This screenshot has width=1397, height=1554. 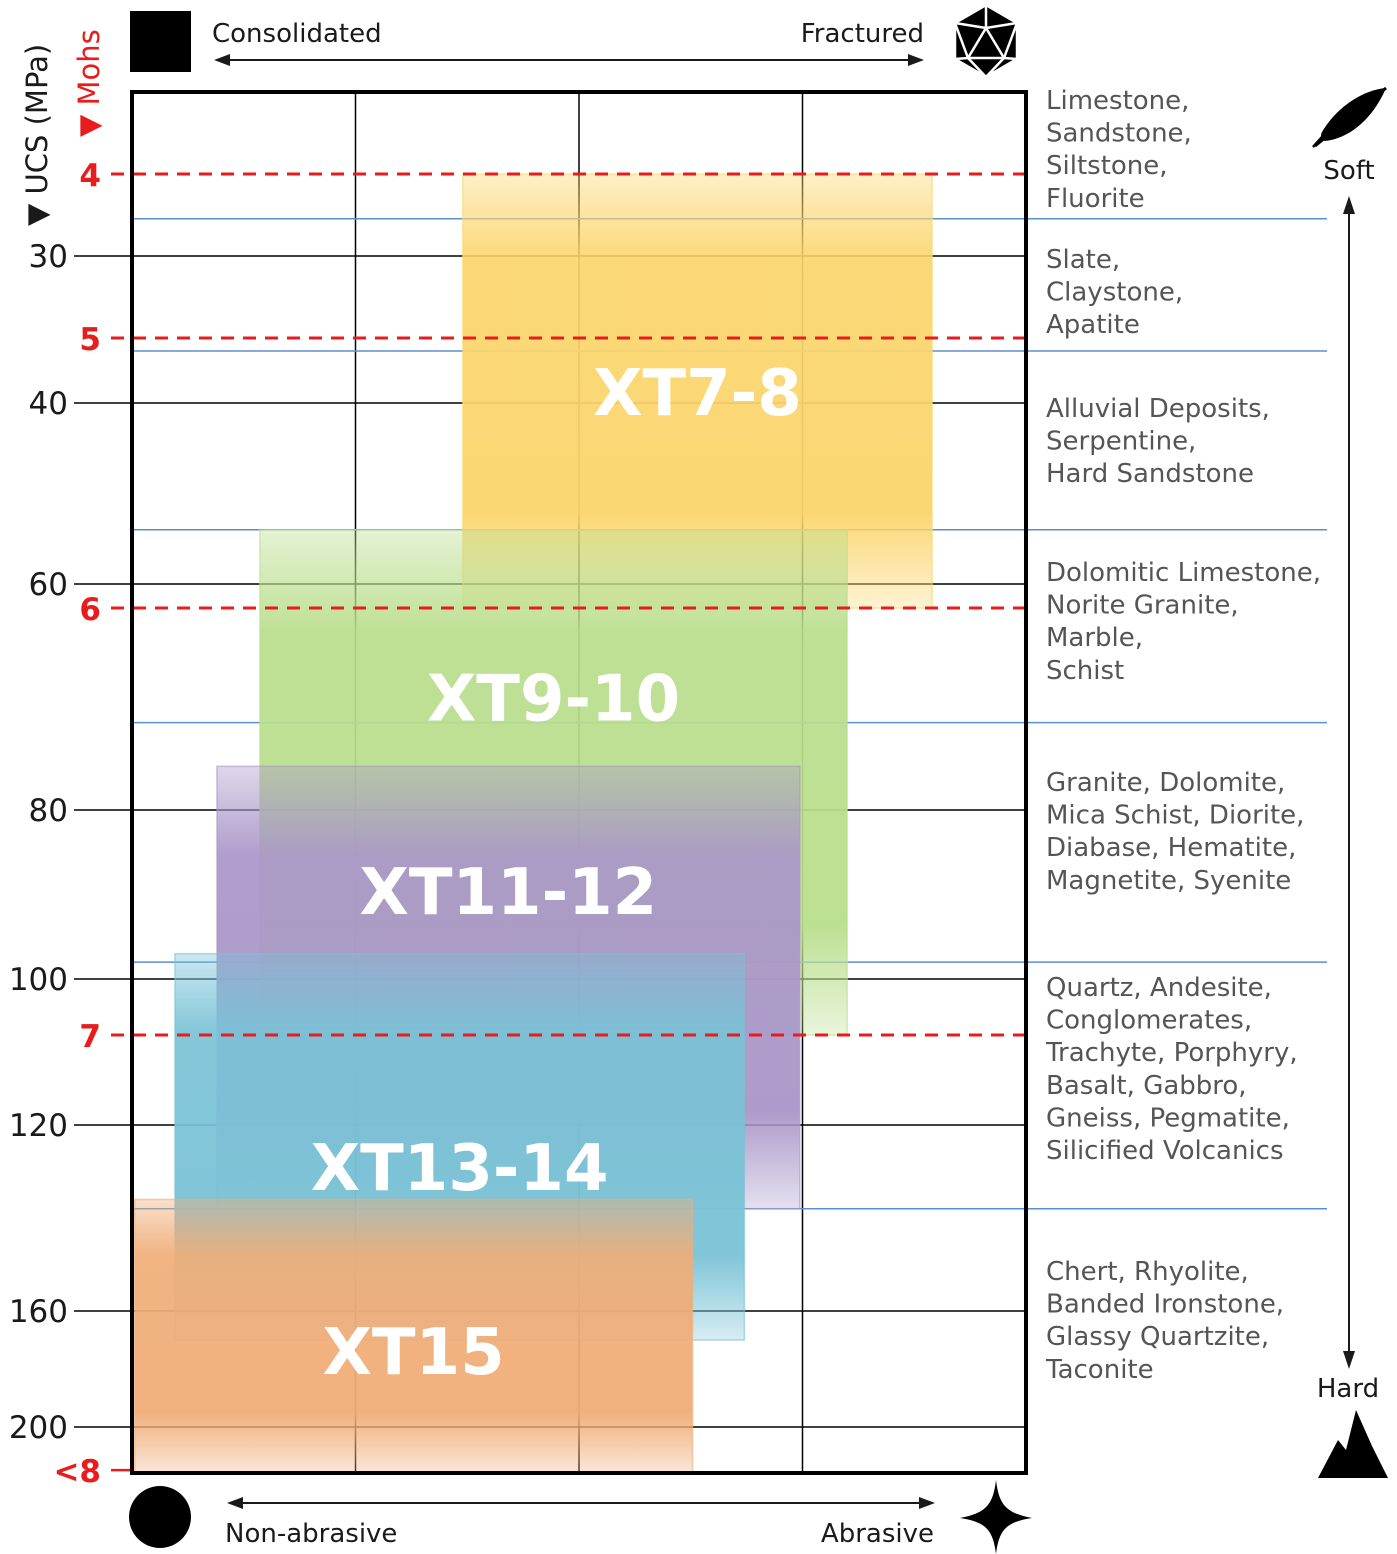 I want to click on ucs-tick-label: 80, so click(x=48, y=811).